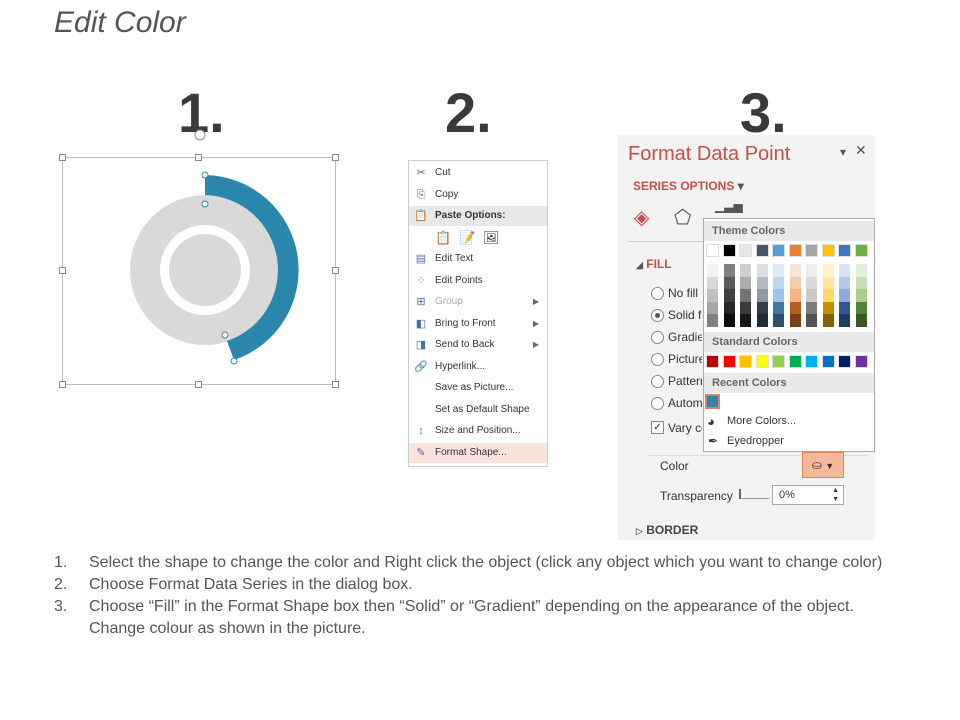 This screenshot has height=720, width=960. Describe the element at coordinates (252, 267) in the screenshot. I see `selected-data-point` at that location.